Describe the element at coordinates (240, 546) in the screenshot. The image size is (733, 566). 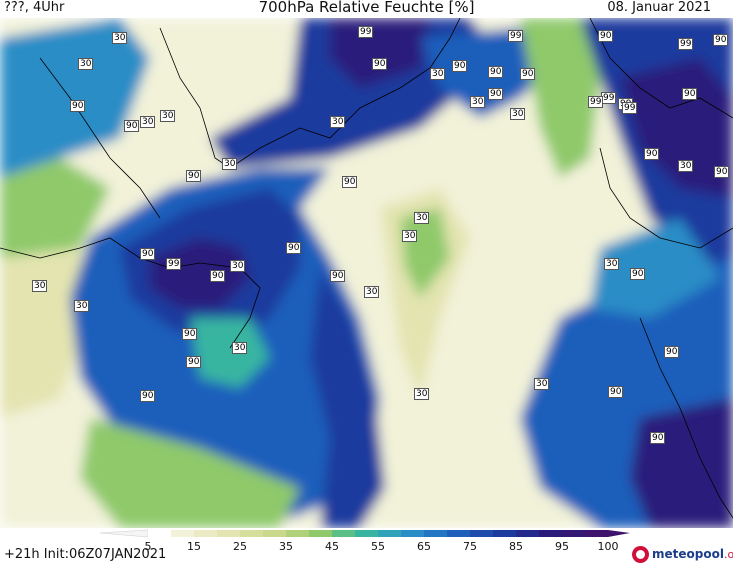
I see `legend-tick: 25` at that location.